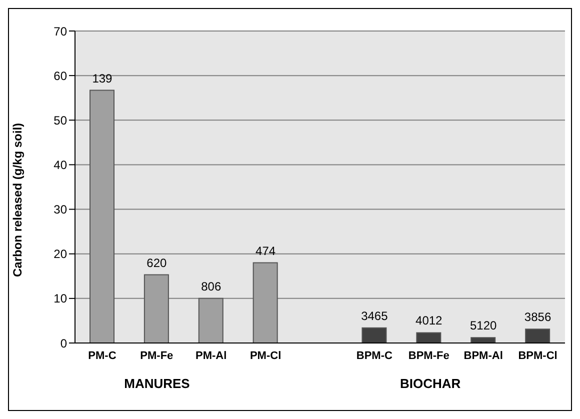 The image size is (580, 419). I want to click on x-tick-label: BPM-Fe, so click(429, 356).